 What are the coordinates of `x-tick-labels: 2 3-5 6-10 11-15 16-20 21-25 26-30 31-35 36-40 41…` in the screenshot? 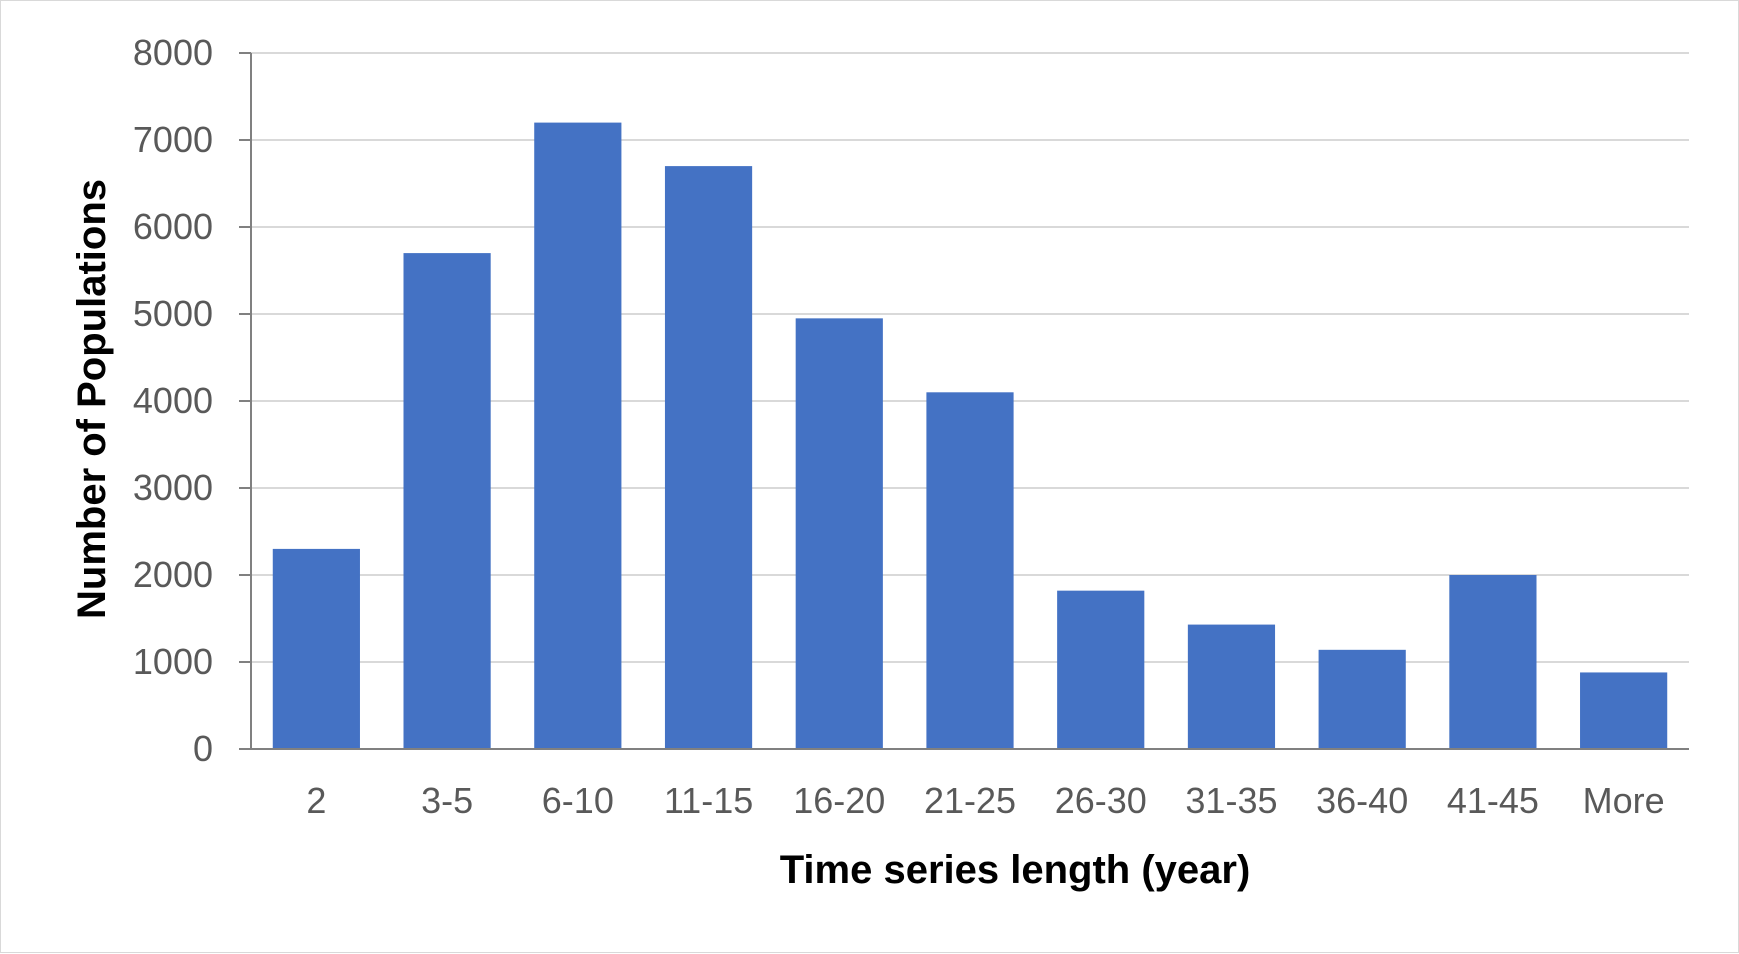 It's located at (985, 800).